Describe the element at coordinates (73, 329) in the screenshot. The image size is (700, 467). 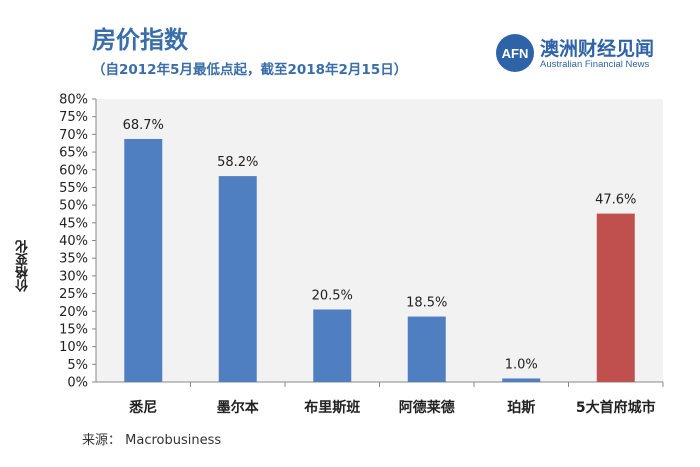
I see `y-tick-label: 15%` at that location.